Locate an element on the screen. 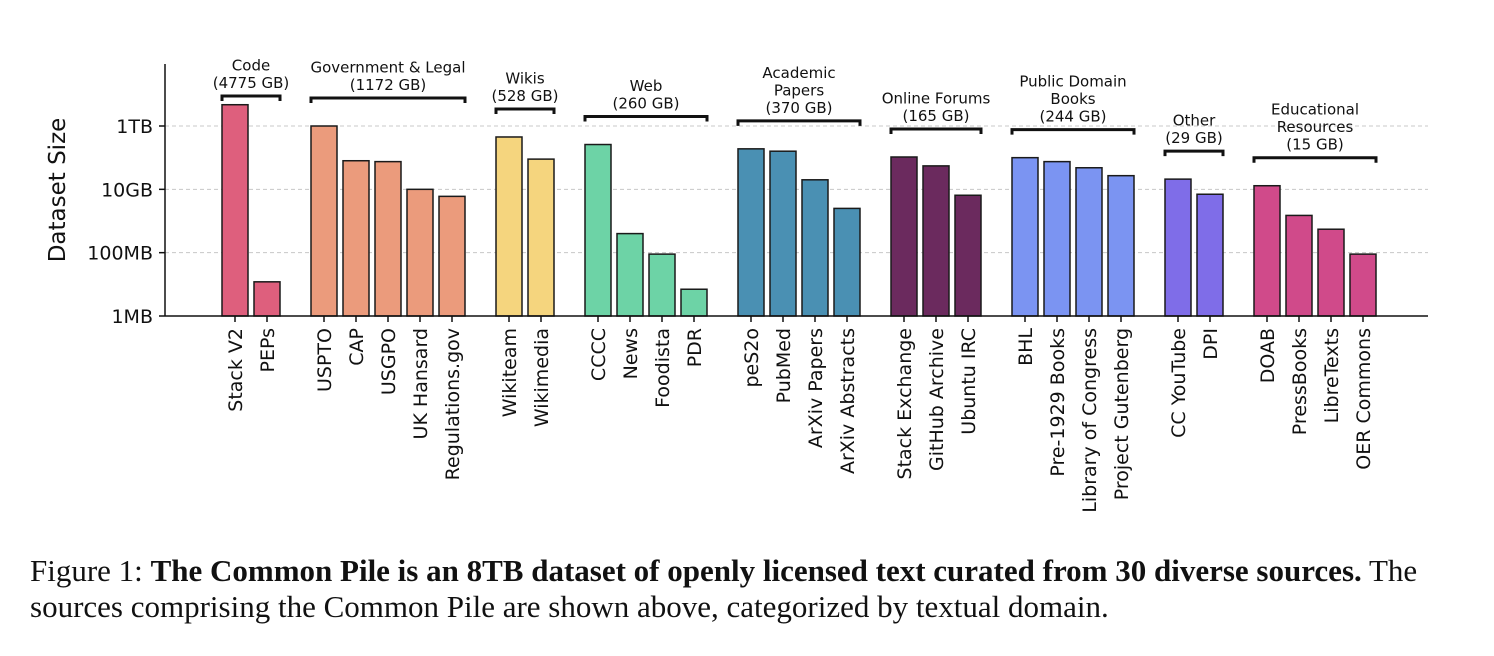  group-label: (528 GB) is located at coordinates (524, 96).